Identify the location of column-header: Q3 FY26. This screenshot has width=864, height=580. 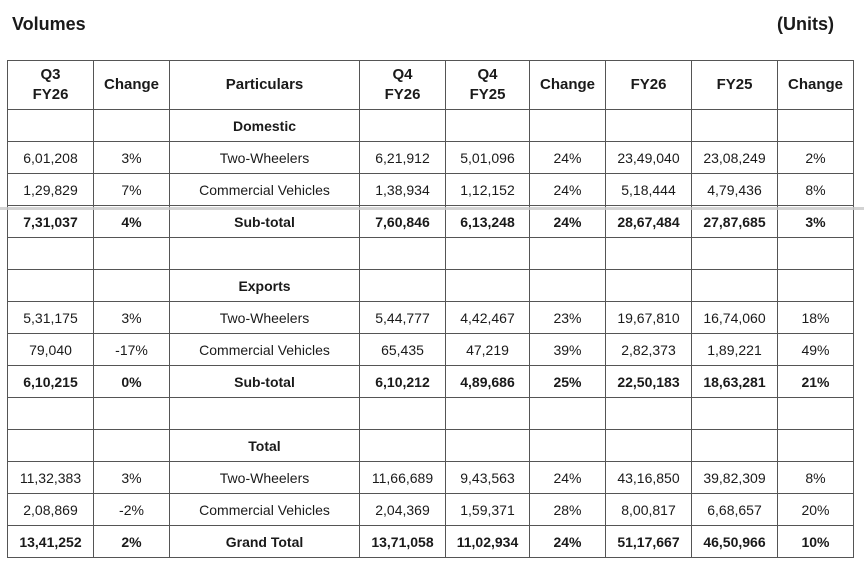
(50, 85).